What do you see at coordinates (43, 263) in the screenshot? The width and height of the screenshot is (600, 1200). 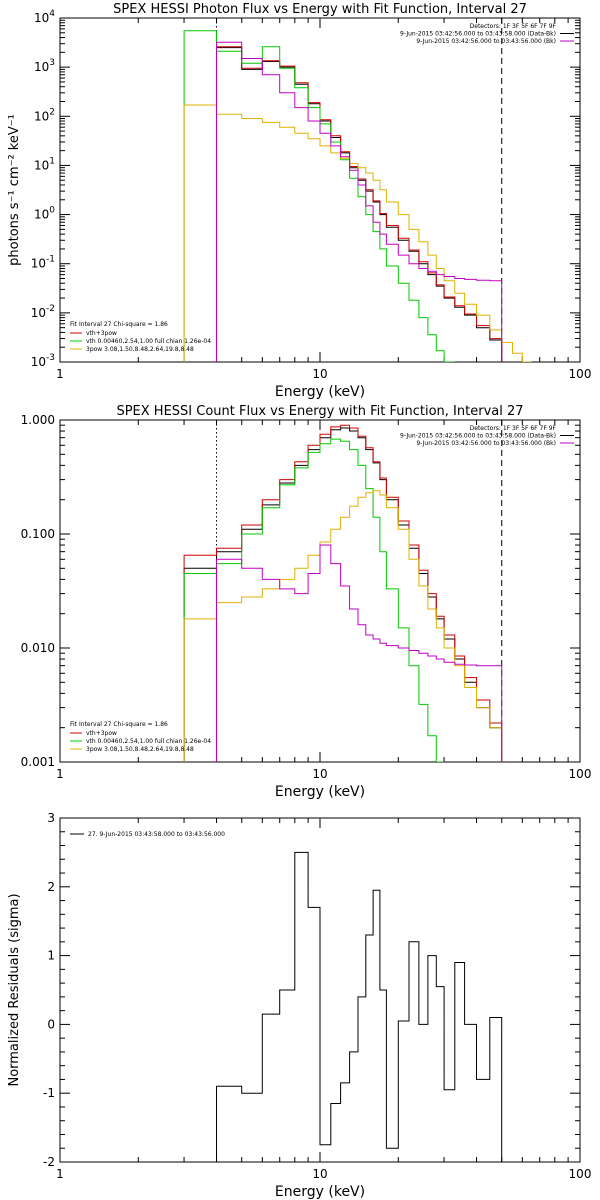 I see `y-tick-label: 10⁻¹` at bounding box center [43, 263].